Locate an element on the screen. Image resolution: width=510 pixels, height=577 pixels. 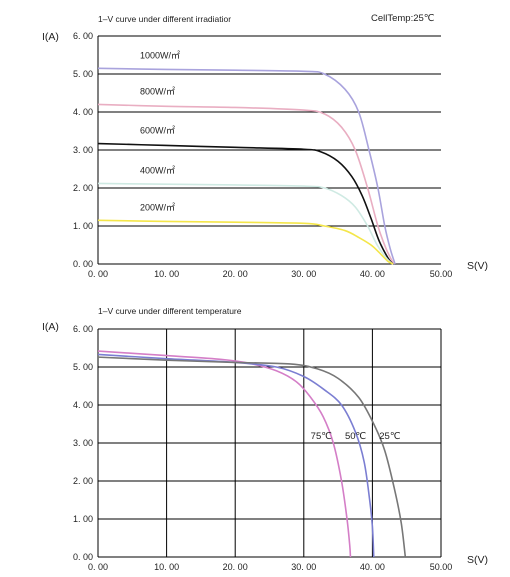
c1-xtick-0: 0. 00 is located at coordinates (98, 274).